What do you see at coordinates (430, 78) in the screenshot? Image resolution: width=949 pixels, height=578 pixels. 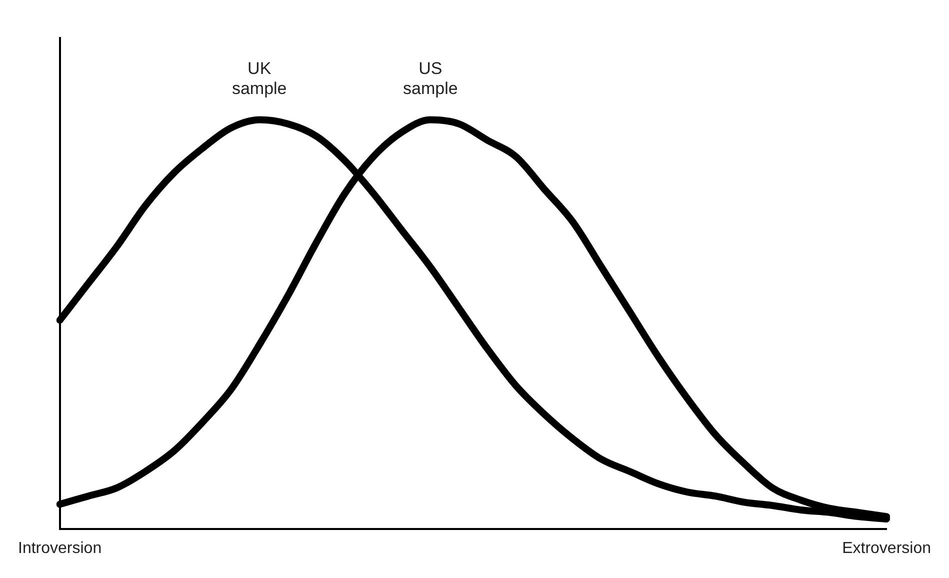 I see `series-label: US sample` at bounding box center [430, 78].